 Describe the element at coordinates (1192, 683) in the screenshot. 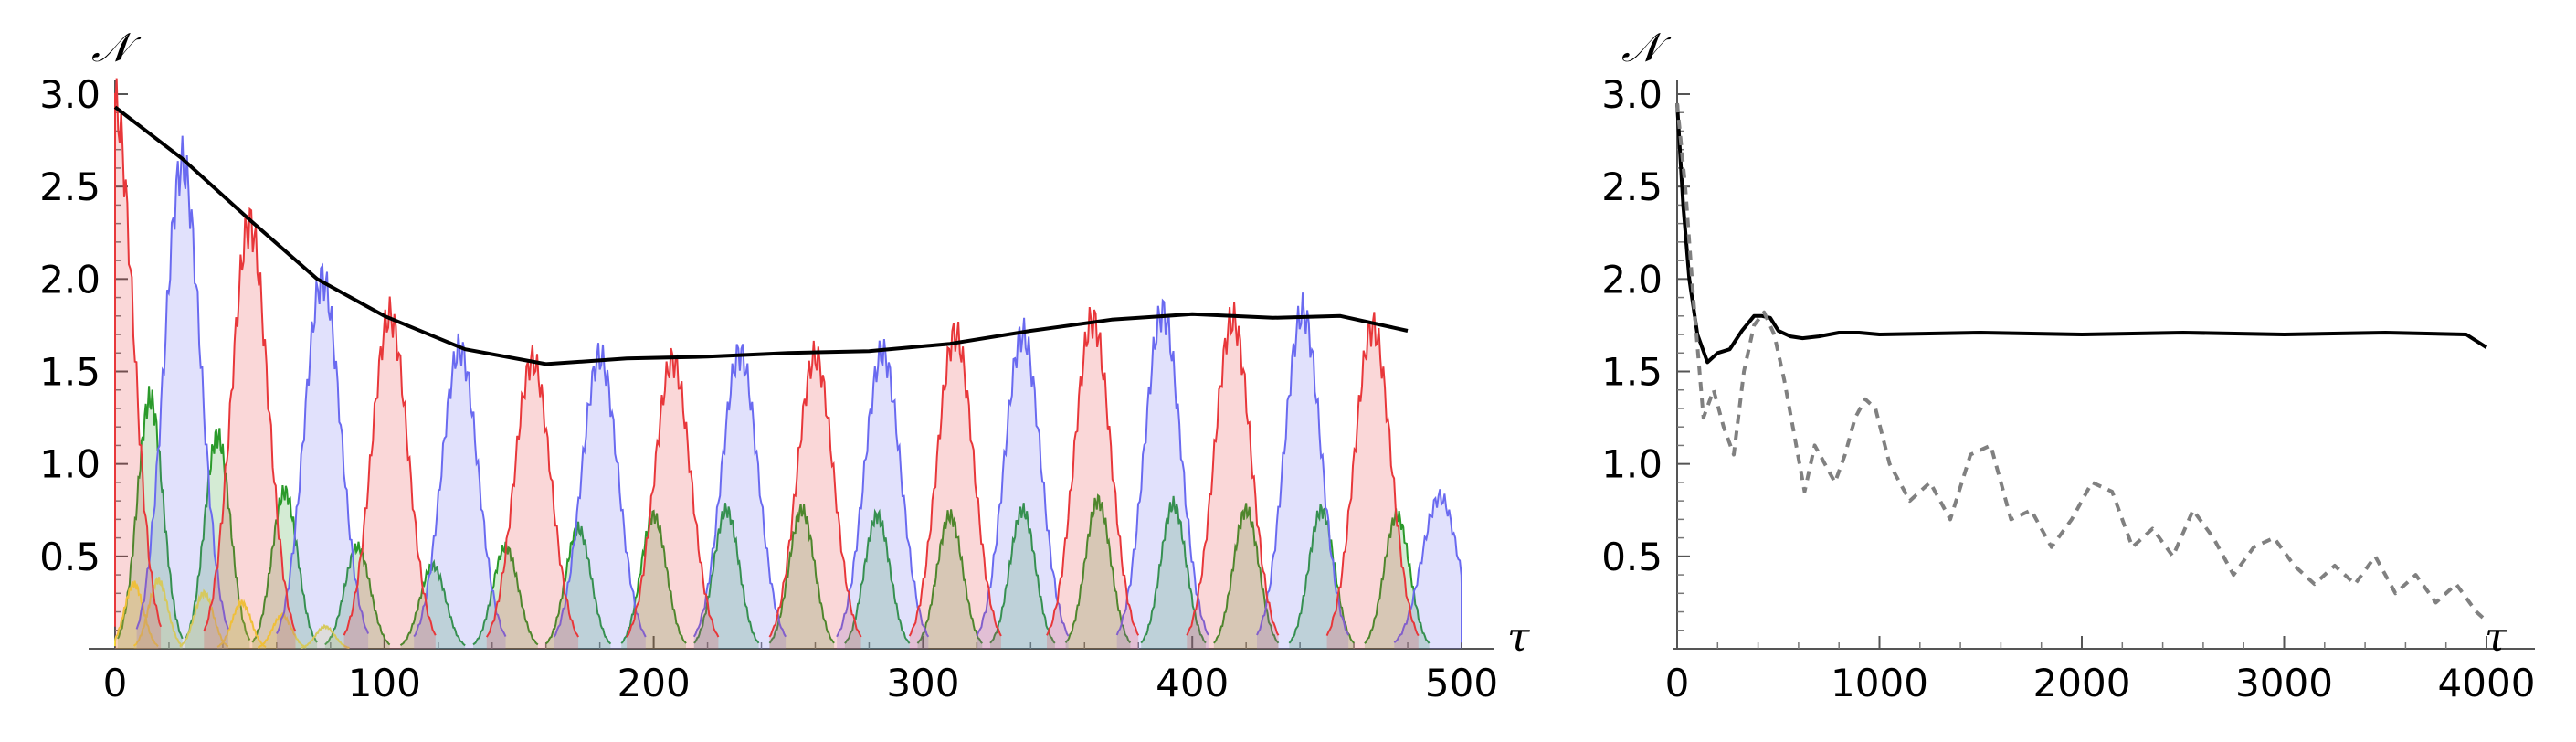

I see `x-tick-label-400: 400` at that location.